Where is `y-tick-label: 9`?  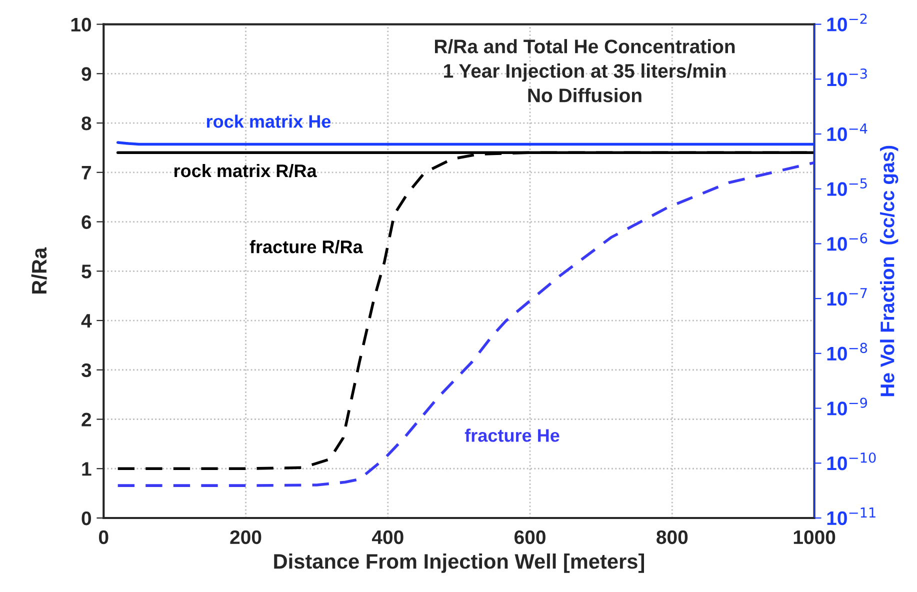 y-tick-label: 9 is located at coordinates (87, 74).